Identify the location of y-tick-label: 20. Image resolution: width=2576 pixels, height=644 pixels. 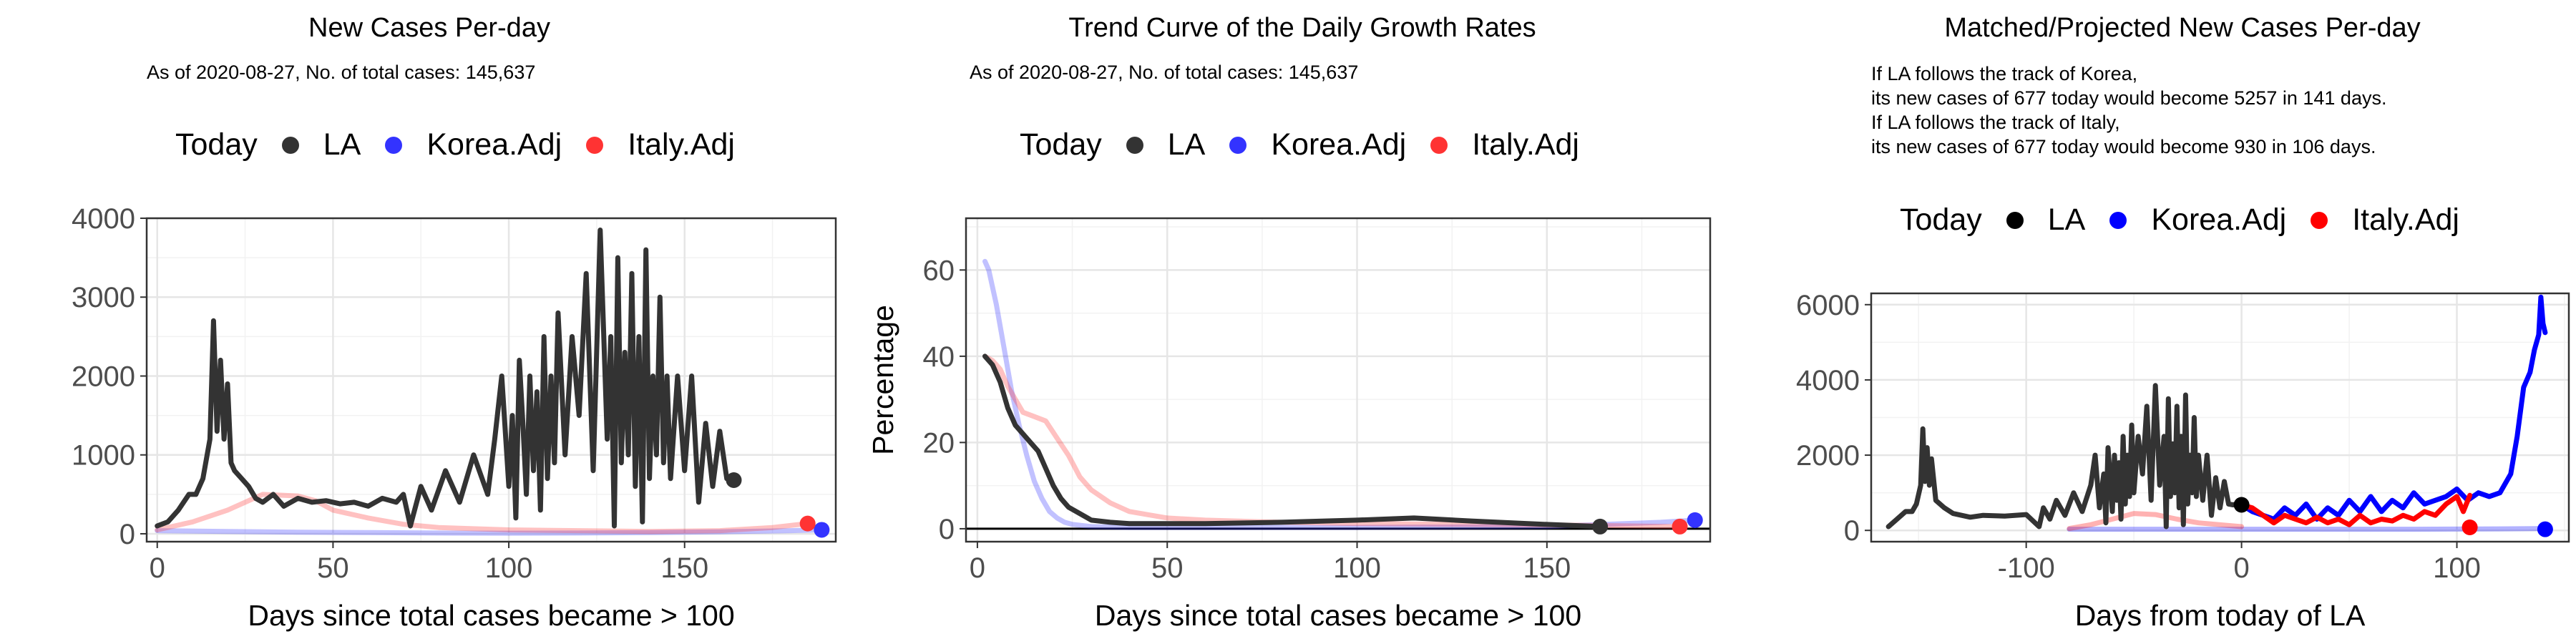
(939, 443).